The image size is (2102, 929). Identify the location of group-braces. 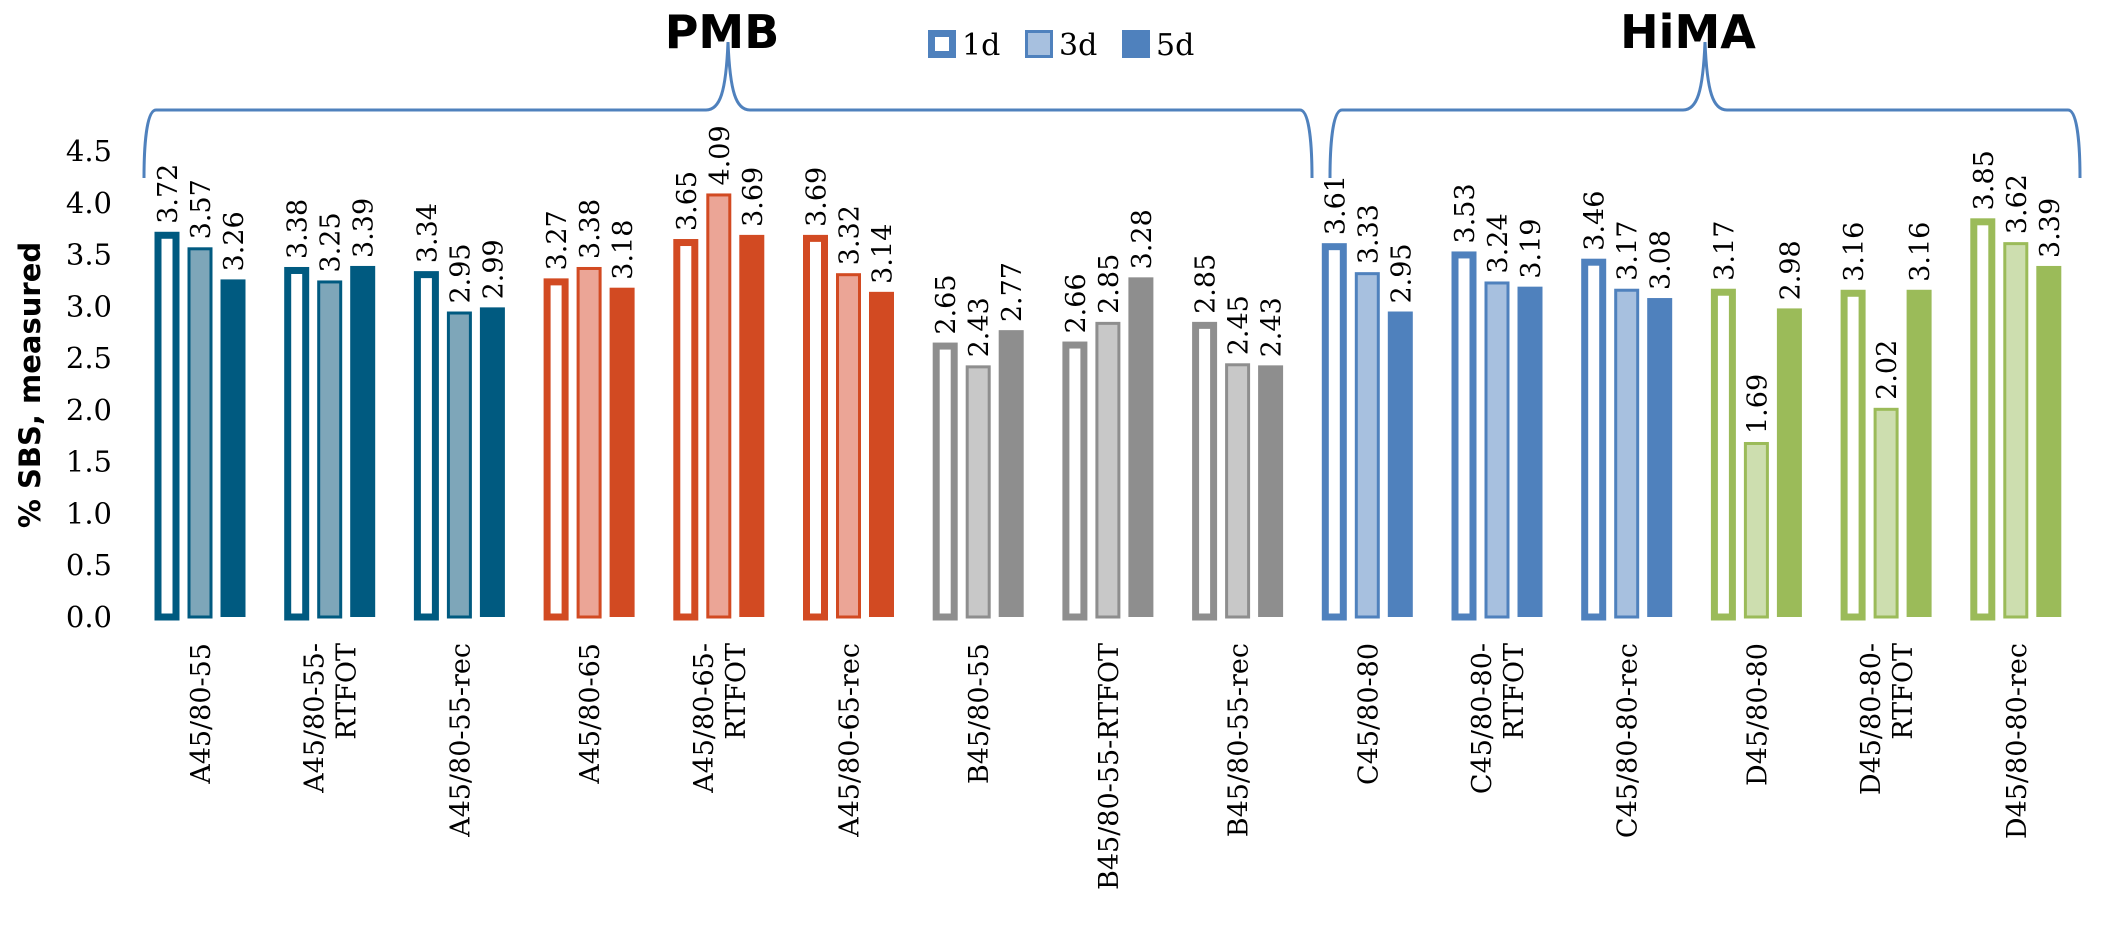
(1112, 110).